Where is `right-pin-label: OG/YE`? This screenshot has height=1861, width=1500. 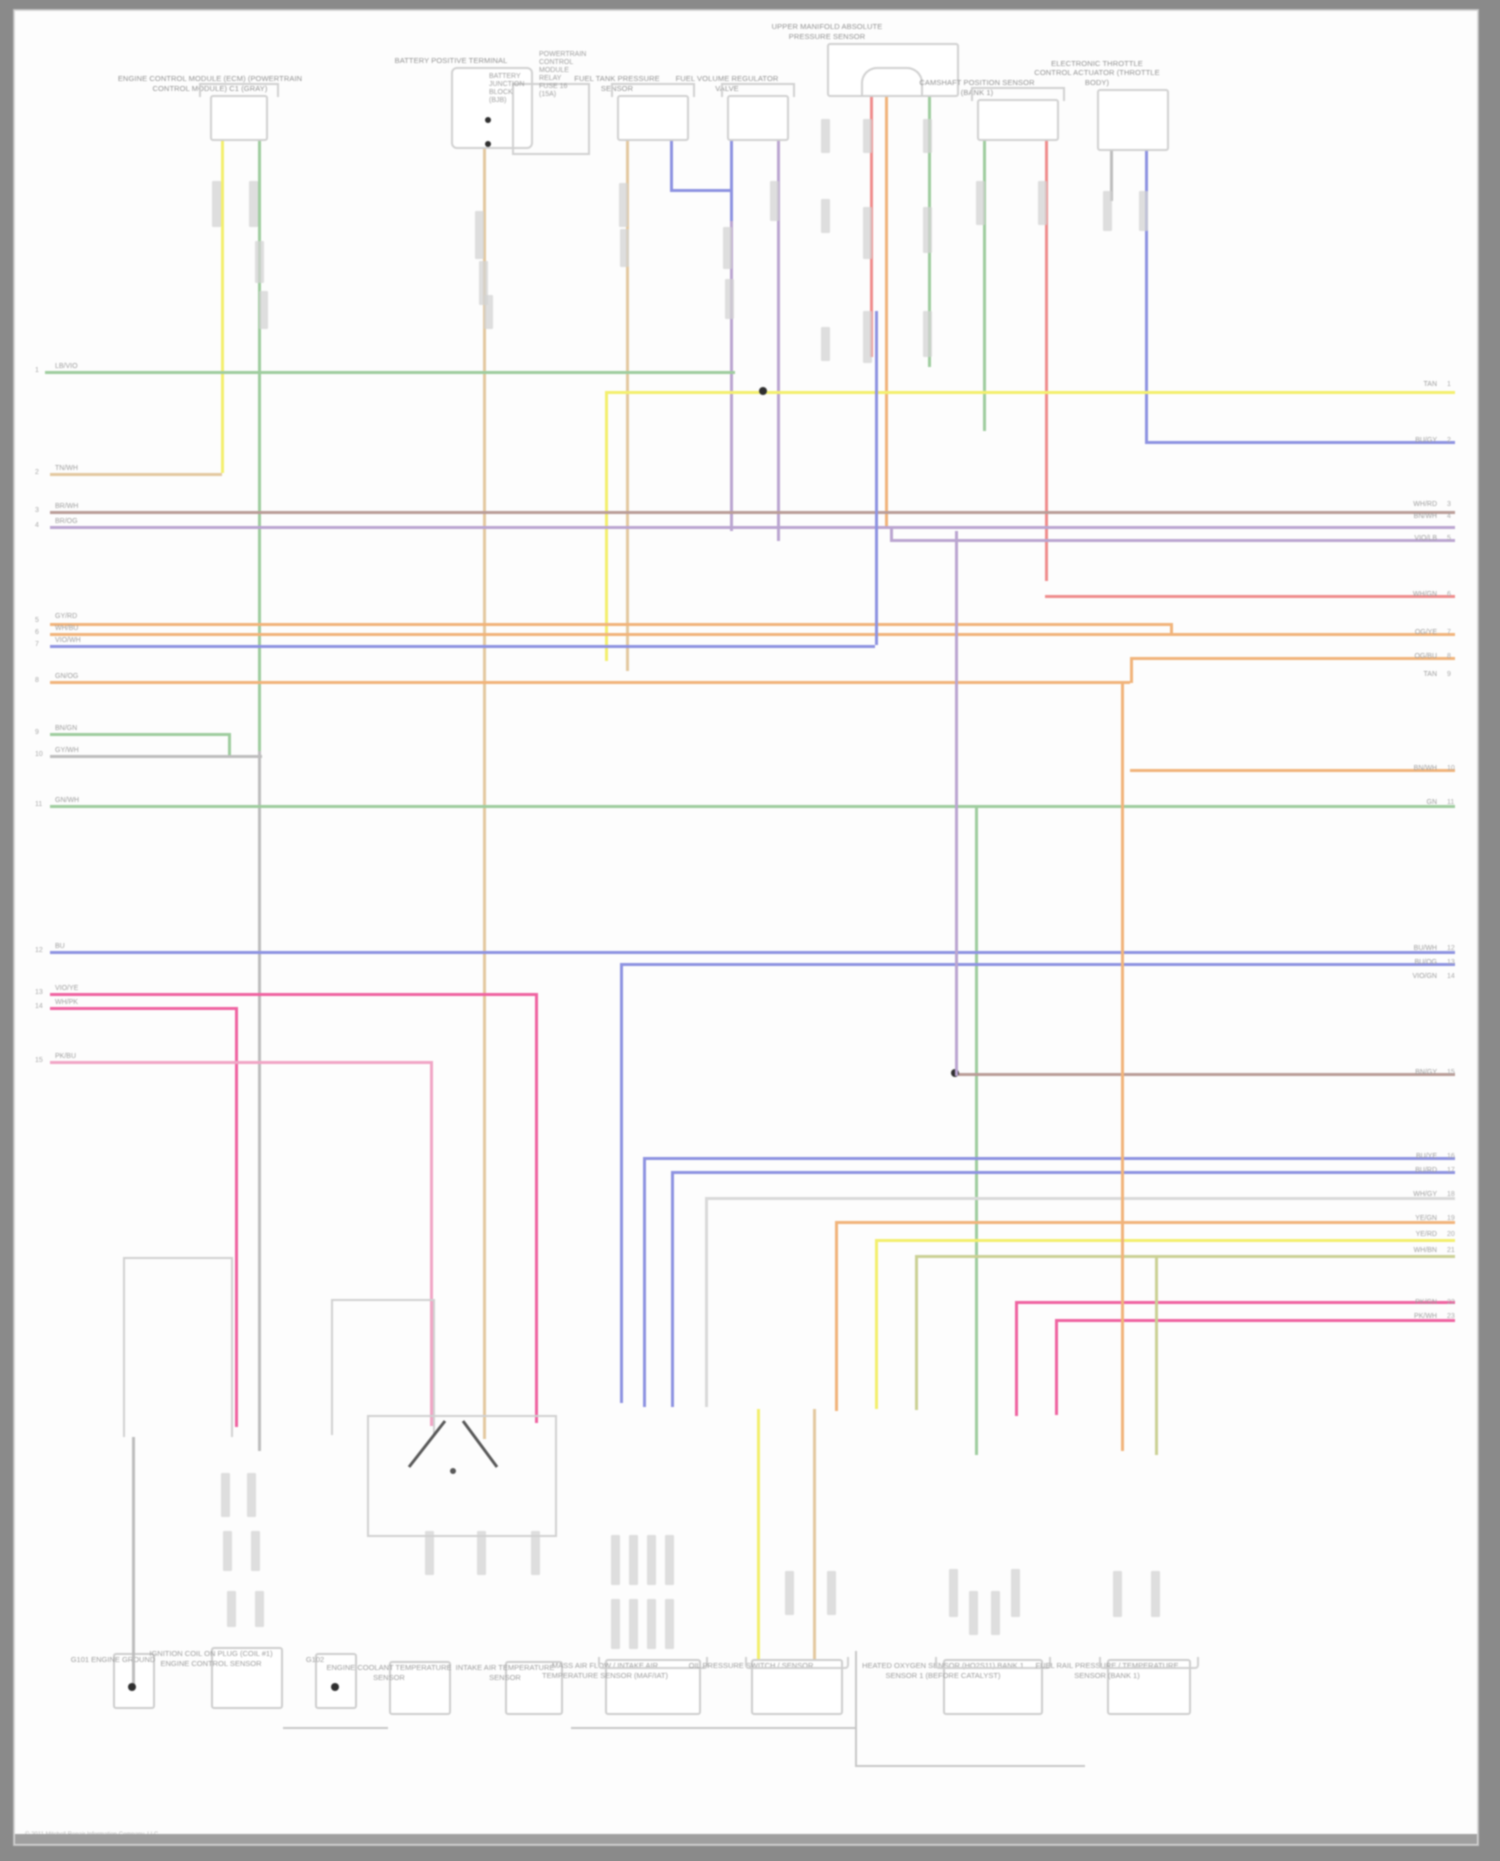
right-pin-label: OG/YE is located at coordinates (1425, 632).